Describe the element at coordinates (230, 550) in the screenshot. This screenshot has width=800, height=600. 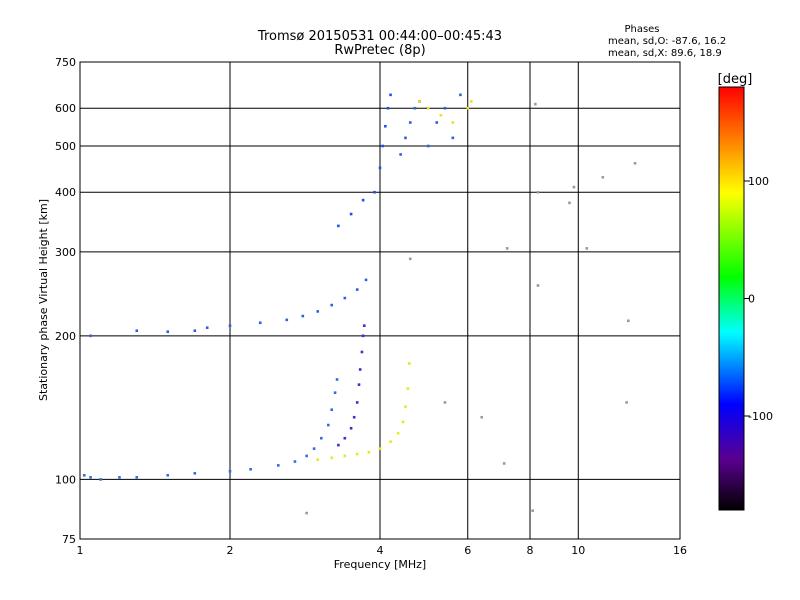
I see `x-tick-label: 2` at that location.